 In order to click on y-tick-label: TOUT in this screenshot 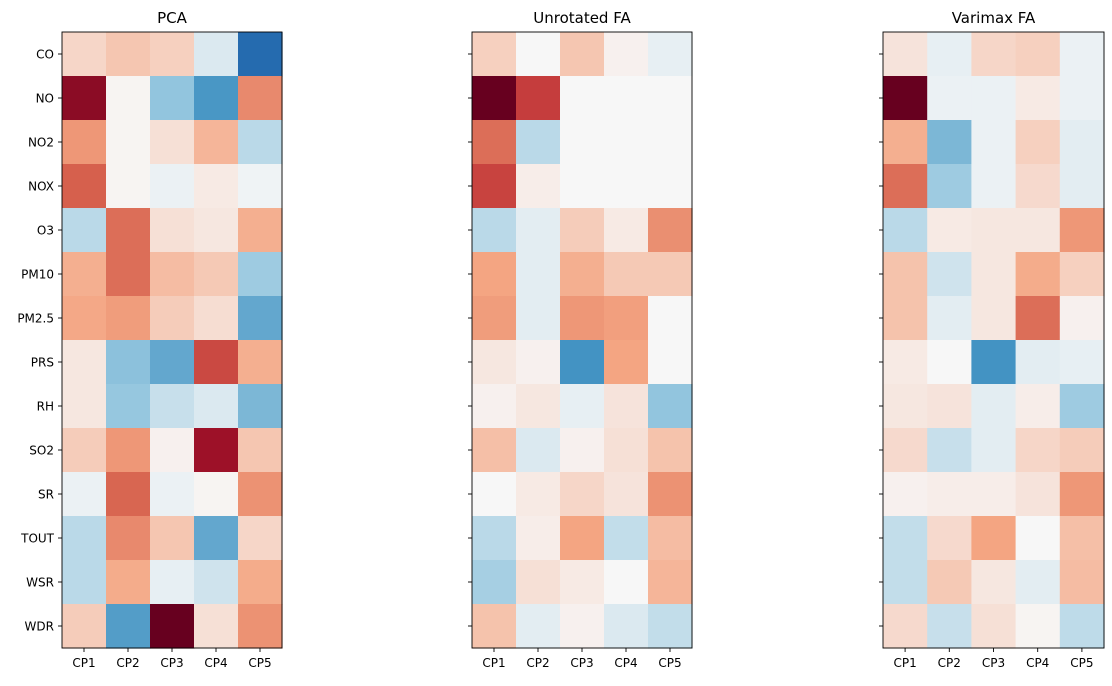, I will do `click(37, 539)`.